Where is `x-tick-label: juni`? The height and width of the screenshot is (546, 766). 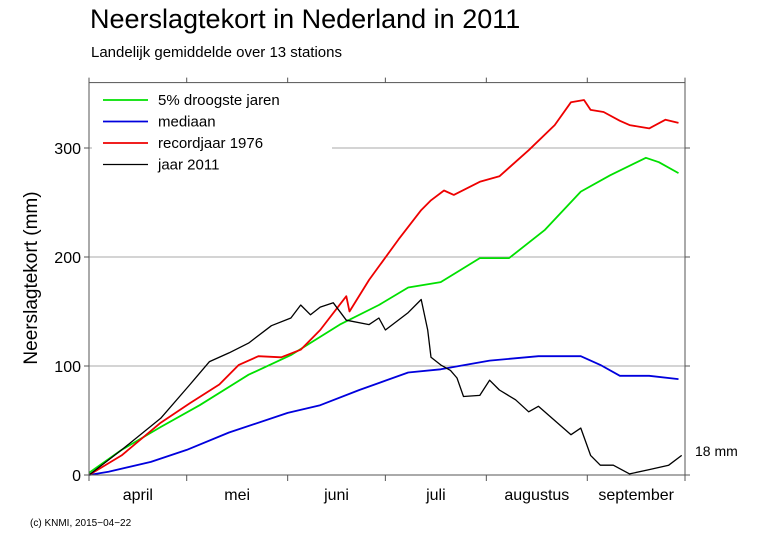
x-tick-label: juni is located at coordinates (336, 495).